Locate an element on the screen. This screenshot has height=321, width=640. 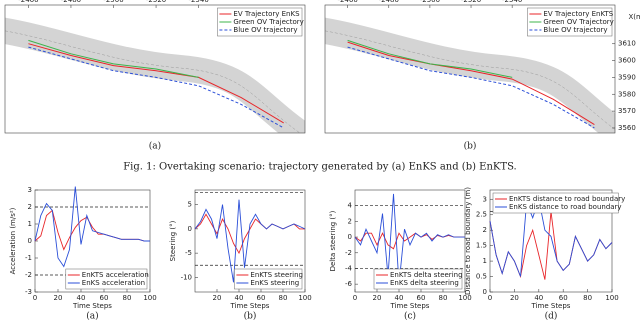
y-tick-label: -1 is located at coordinates (28, 258).